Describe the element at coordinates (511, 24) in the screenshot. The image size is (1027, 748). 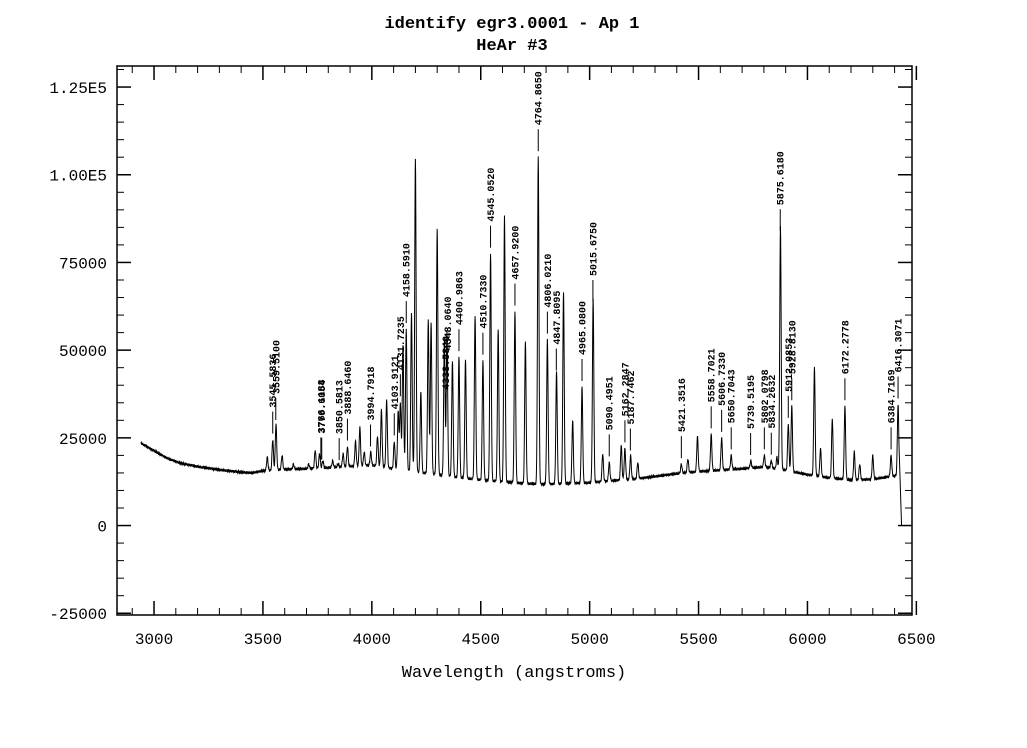
I see `chart-title: identify egr3.0001 - Ap 1` at that location.